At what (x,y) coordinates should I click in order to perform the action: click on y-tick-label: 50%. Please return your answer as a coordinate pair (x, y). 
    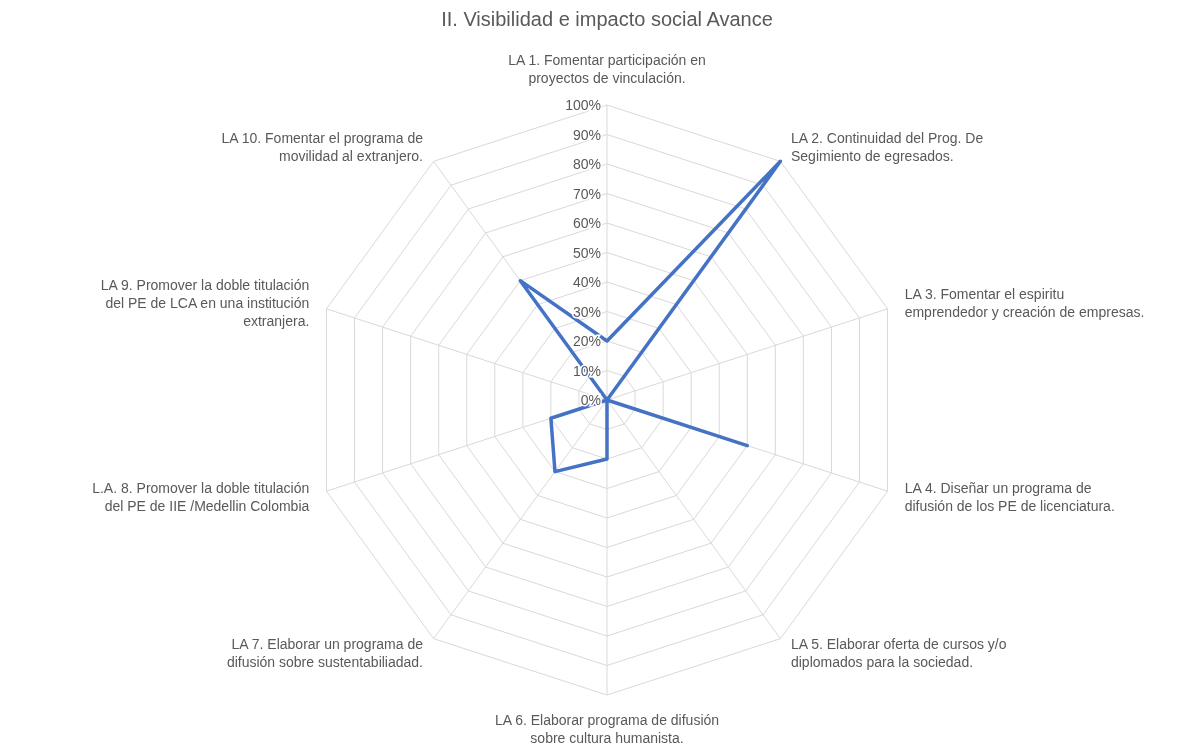
    Looking at the image, I should click on (586, 252).